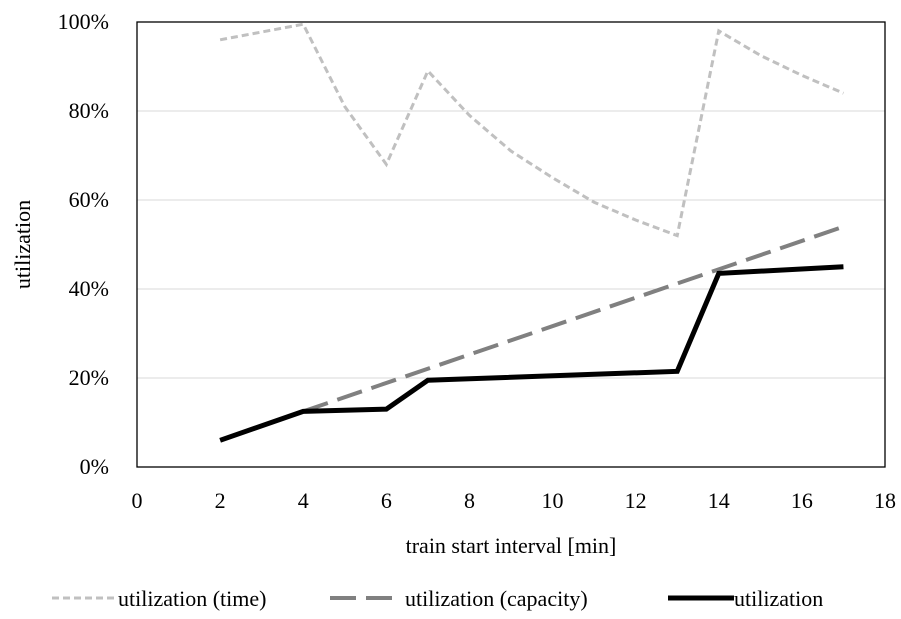 This screenshot has height=619, width=901. Describe the element at coordinates (220, 500) in the screenshot. I see `x-tick-label: 2` at that location.